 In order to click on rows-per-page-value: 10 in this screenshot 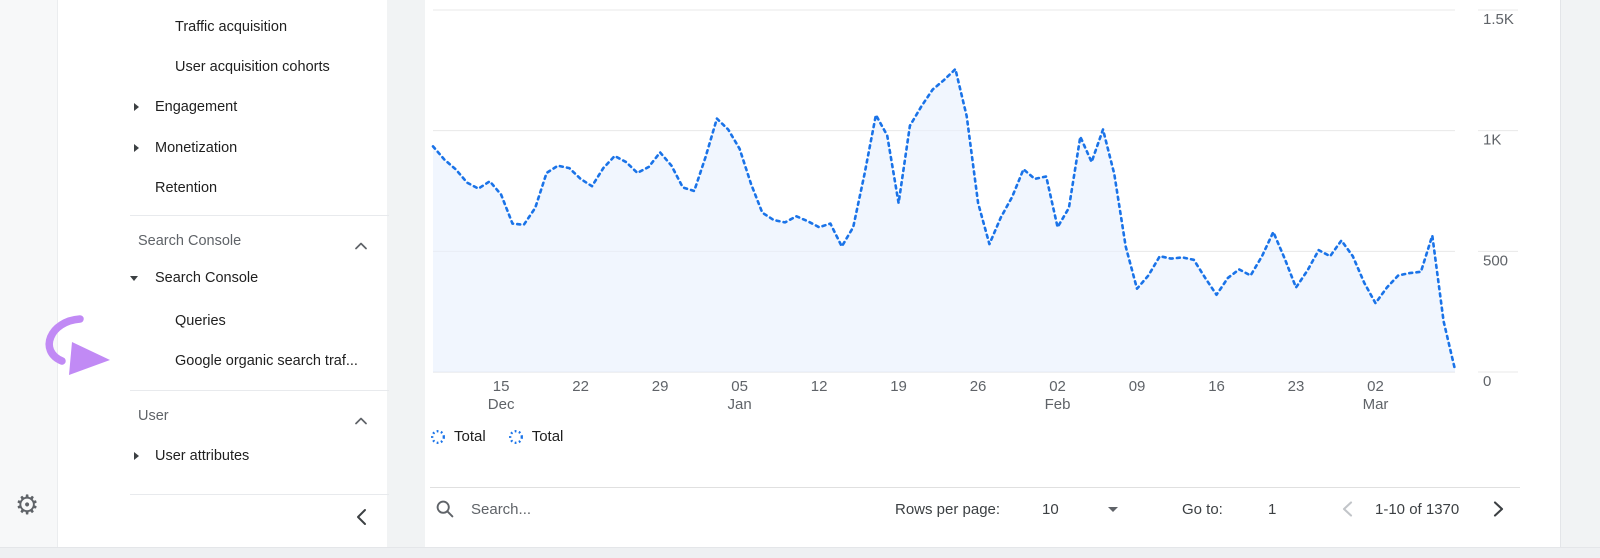, I will do `click(1050, 509)`.